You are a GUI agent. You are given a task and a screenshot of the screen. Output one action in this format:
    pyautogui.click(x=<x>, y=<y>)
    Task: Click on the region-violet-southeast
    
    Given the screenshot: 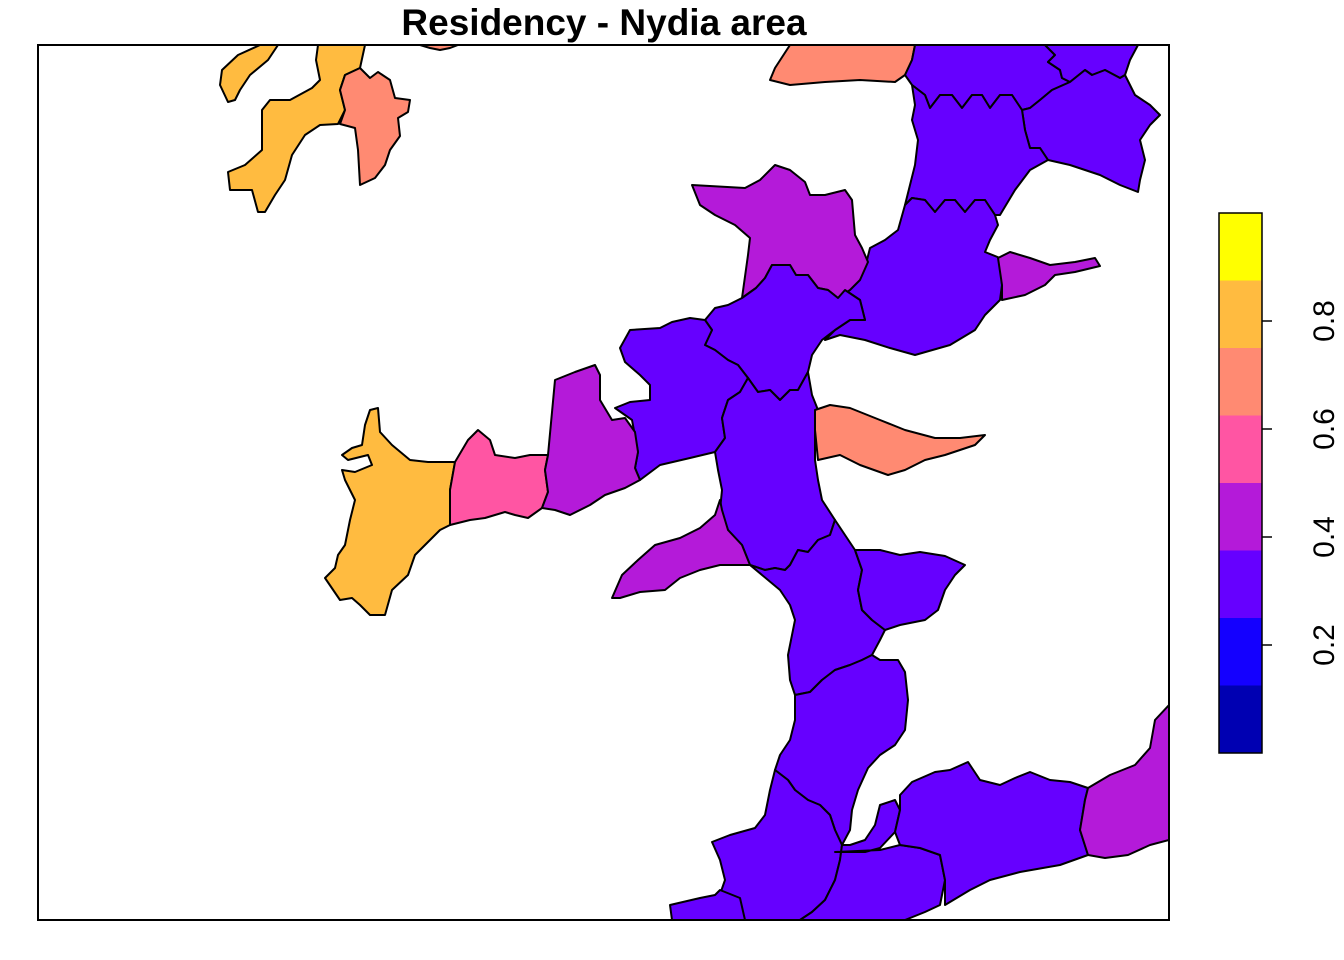 What is the action you would take?
    pyautogui.click(x=1124, y=781)
    